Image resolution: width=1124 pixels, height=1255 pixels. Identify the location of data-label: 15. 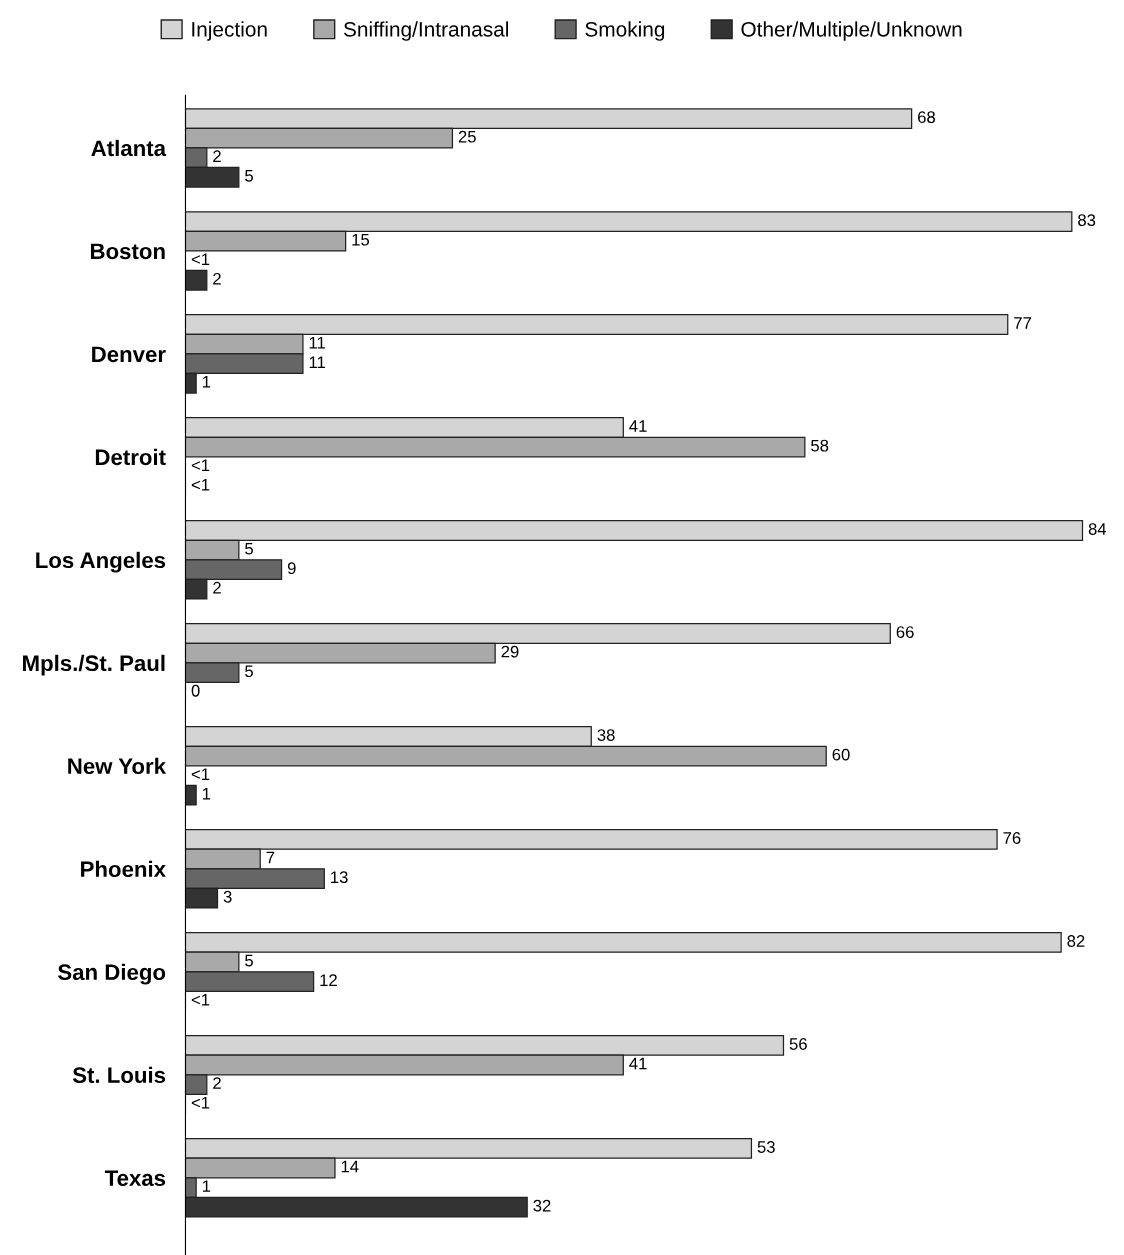
(361, 239).